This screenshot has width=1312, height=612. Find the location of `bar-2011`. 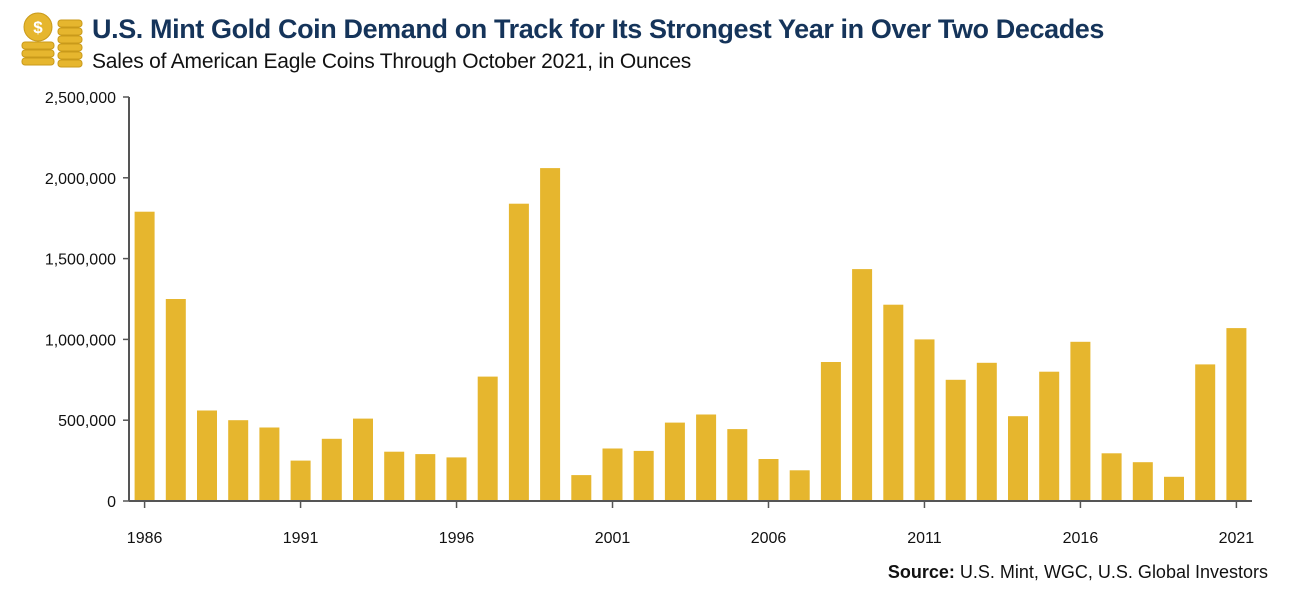

bar-2011 is located at coordinates (924, 420).